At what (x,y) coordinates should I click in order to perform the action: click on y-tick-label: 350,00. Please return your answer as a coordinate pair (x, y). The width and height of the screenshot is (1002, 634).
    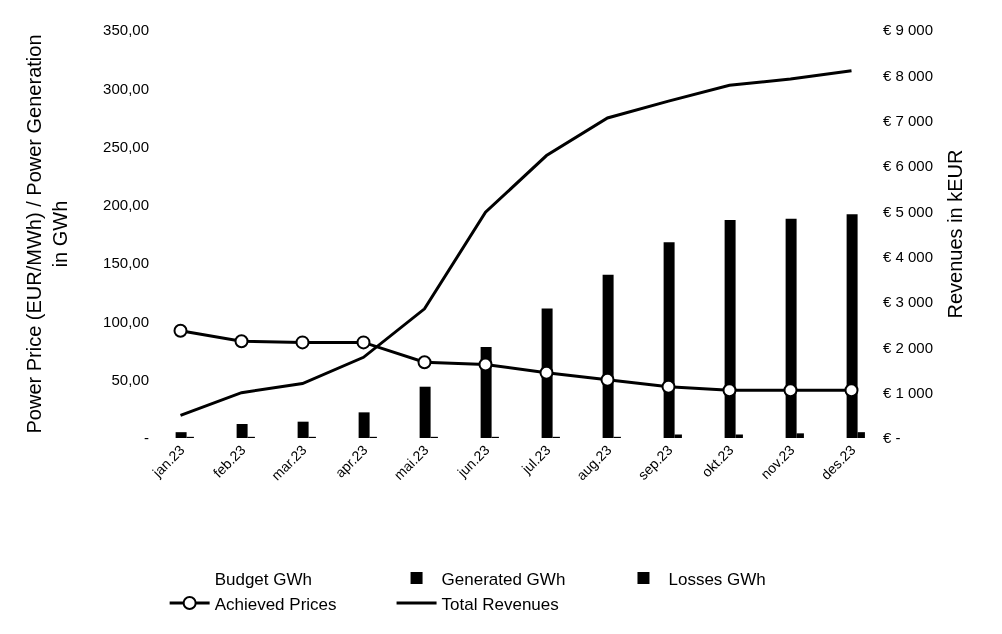
    Looking at the image, I should click on (126, 30).